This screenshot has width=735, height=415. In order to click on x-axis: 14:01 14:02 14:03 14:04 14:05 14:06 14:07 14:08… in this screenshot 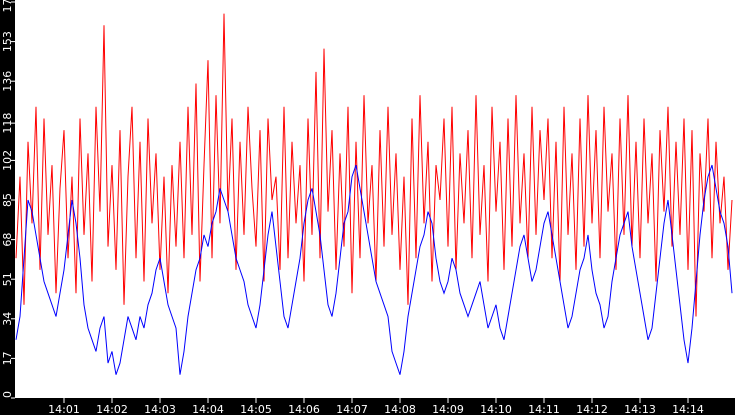, I will do `click(376, 406)`.